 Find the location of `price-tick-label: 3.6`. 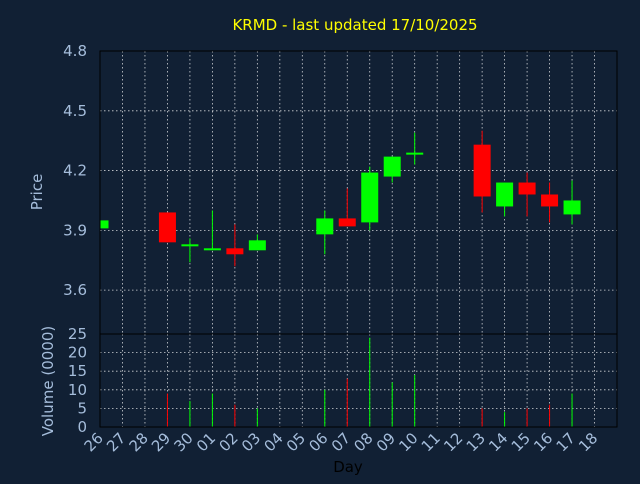

price-tick-label: 3.6 is located at coordinates (75, 290).